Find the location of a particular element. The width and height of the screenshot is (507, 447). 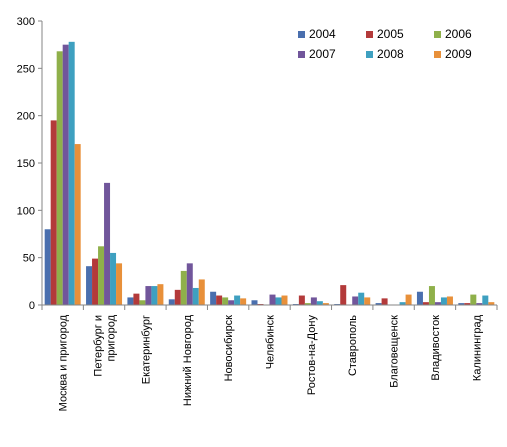

legend-item-2009: 2009 is located at coordinates (453, 54).